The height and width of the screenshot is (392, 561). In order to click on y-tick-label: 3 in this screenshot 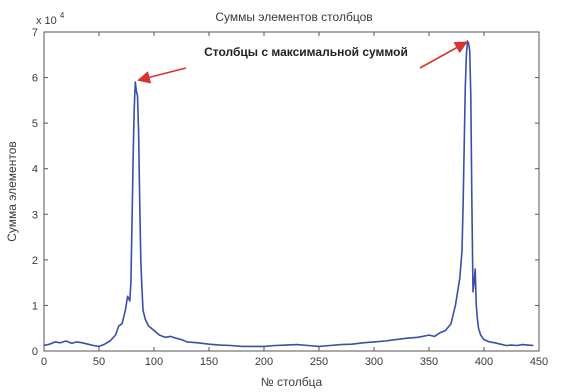, I will do `click(35, 215)`.